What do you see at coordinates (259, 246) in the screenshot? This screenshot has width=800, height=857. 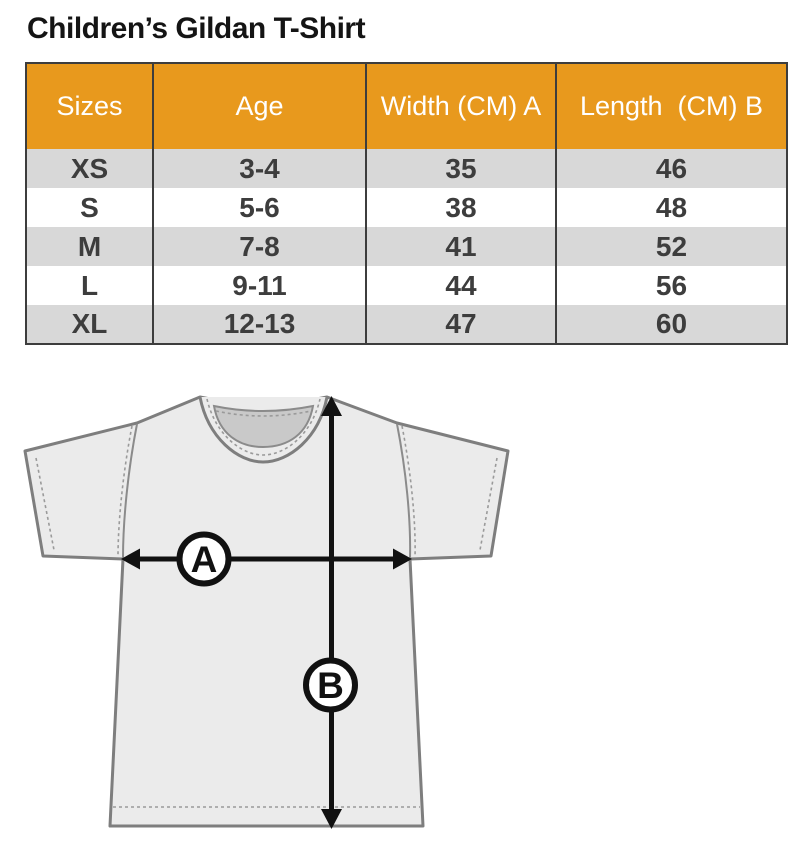 I see `age-cell: 7-8` at bounding box center [259, 246].